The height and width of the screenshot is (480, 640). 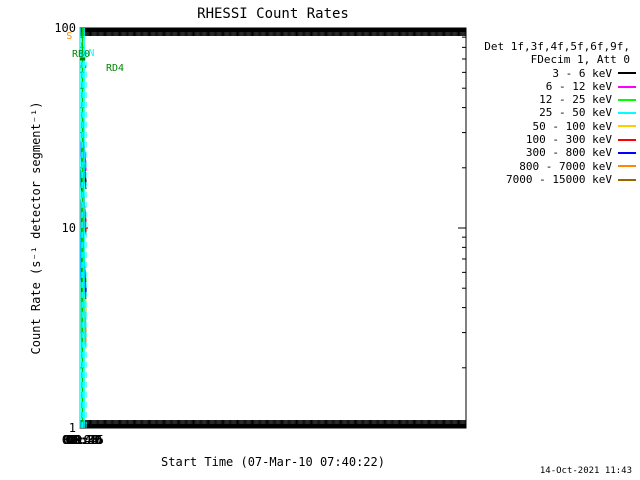 I want to click on legend-item: 6 - 12 keV, so click(x=557, y=86).